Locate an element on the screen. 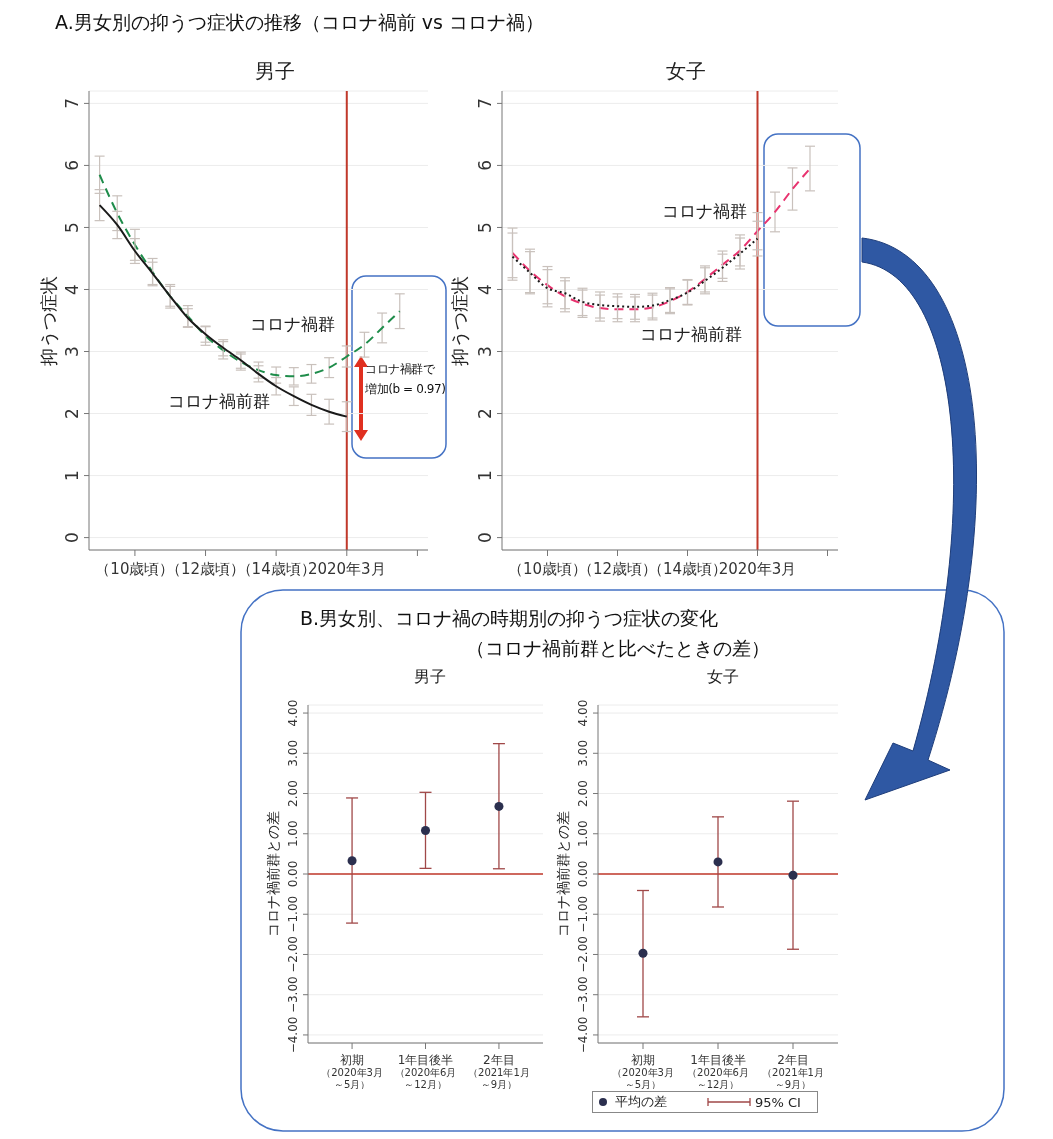 Image resolution: width=1053 pixels, height=1139 pixels. text: B.男女別、コロナ禍の時期別の抑うつ症状の変化 is located at coordinates (509, 618).